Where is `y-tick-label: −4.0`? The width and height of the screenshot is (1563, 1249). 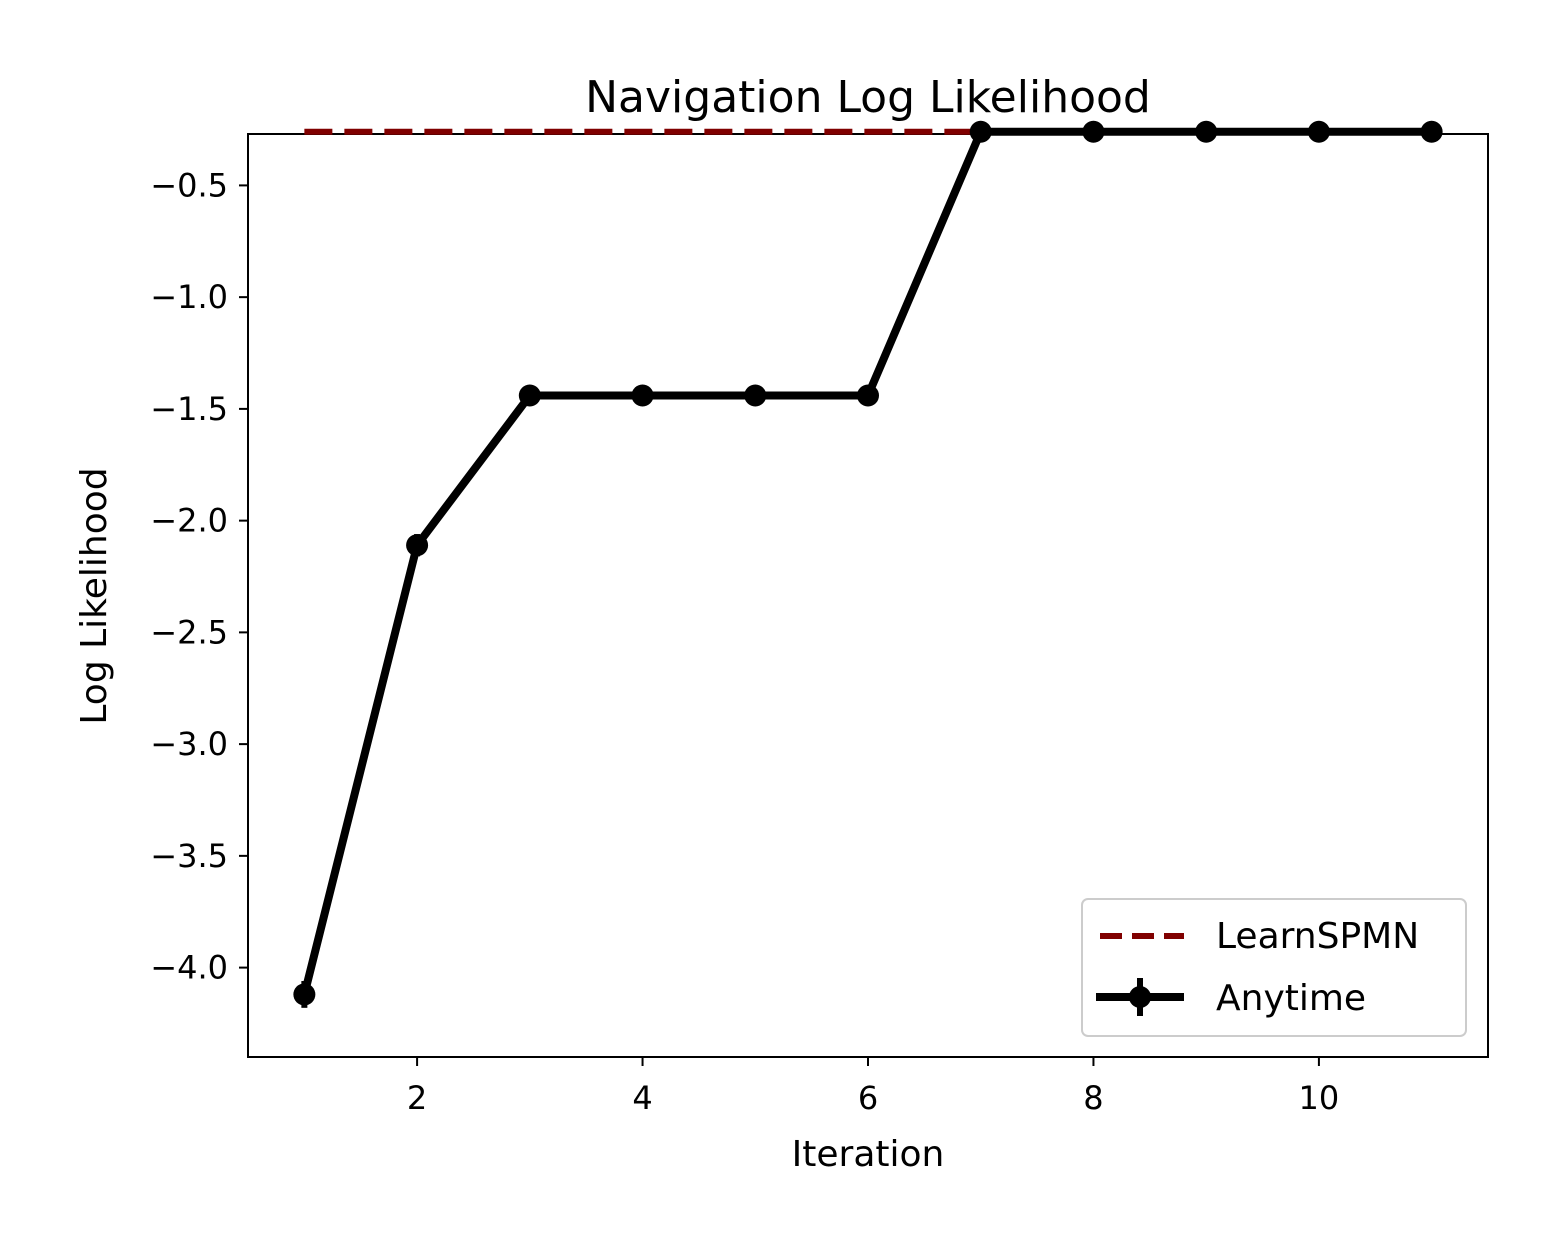
y-tick-label: −4.0 is located at coordinates (189, 968).